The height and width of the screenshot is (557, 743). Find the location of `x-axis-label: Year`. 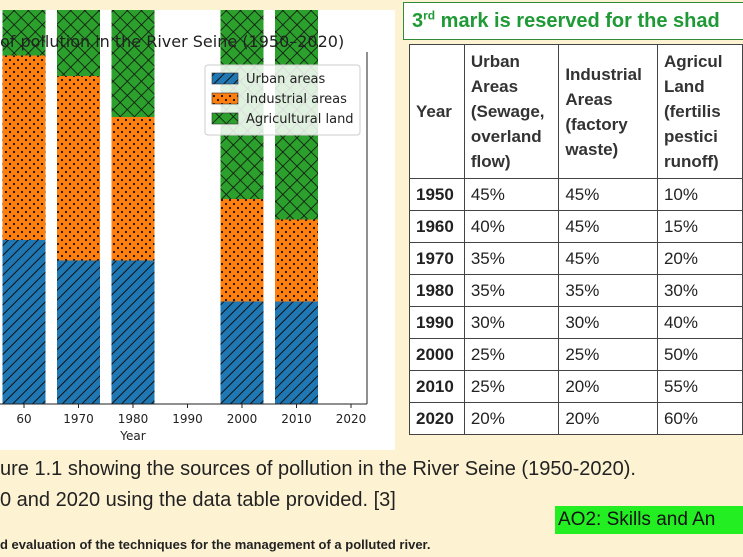

x-axis-label: Year is located at coordinates (132, 436).